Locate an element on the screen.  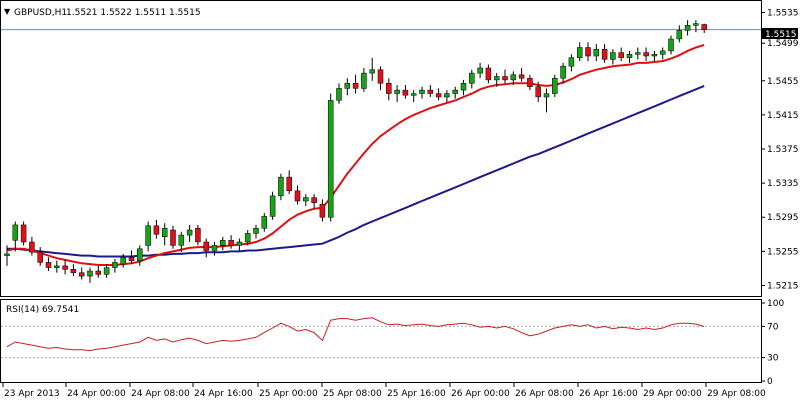
header-arrow: ▼ is located at coordinates (7, 11).